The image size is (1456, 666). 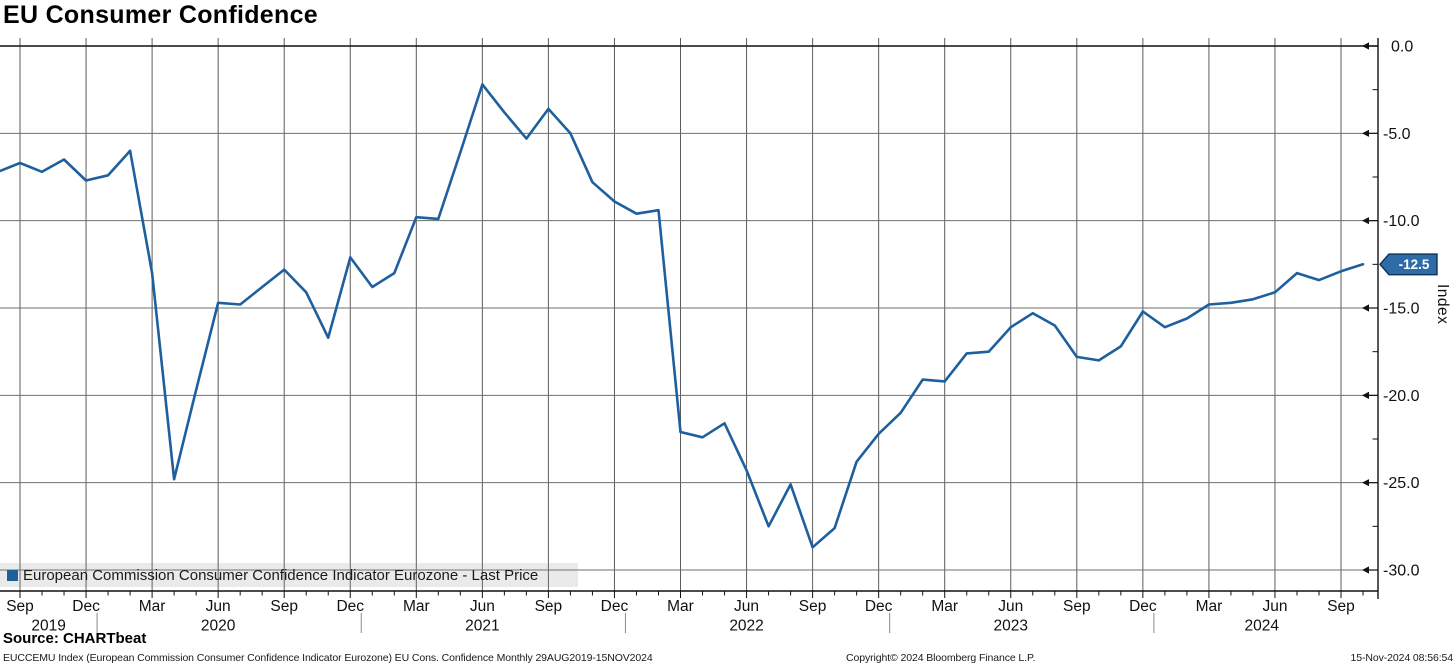 I want to click on legend-swatch-icon, so click(x=12, y=575).